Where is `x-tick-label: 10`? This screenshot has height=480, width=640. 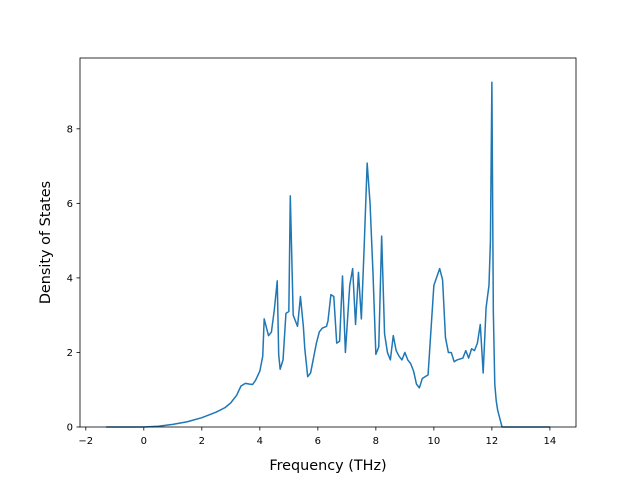
x-tick-label: 10 is located at coordinates (434, 441).